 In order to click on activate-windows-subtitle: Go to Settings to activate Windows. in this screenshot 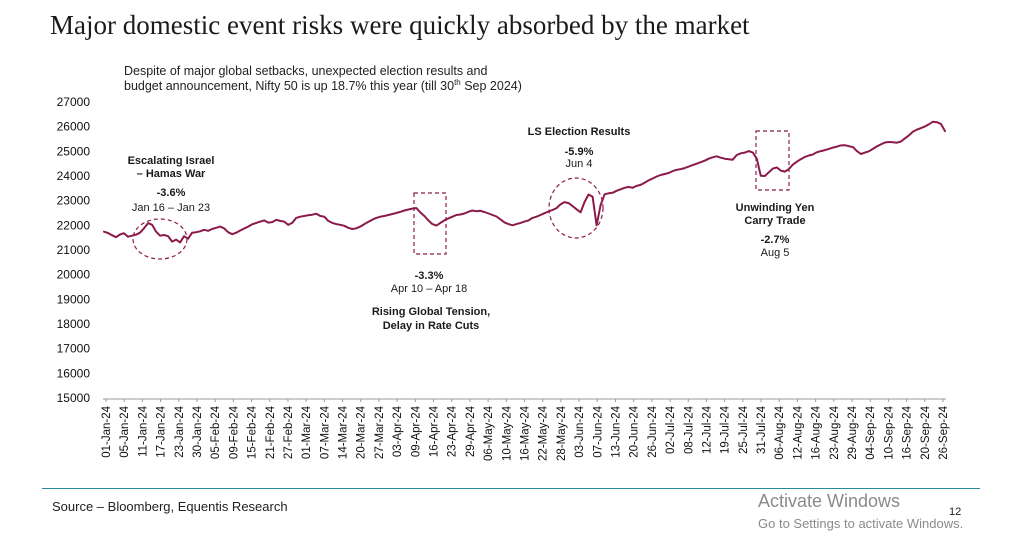, I will do `click(861, 523)`.